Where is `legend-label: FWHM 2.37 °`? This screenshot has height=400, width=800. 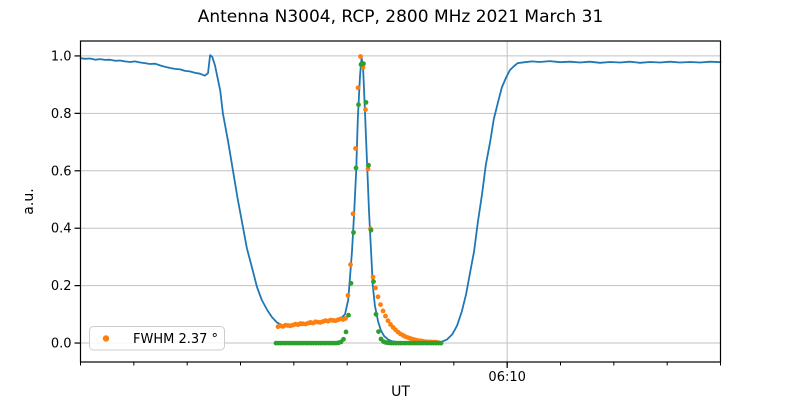
legend-label: FWHM 2.37 ° is located at coordinates (175, 339).